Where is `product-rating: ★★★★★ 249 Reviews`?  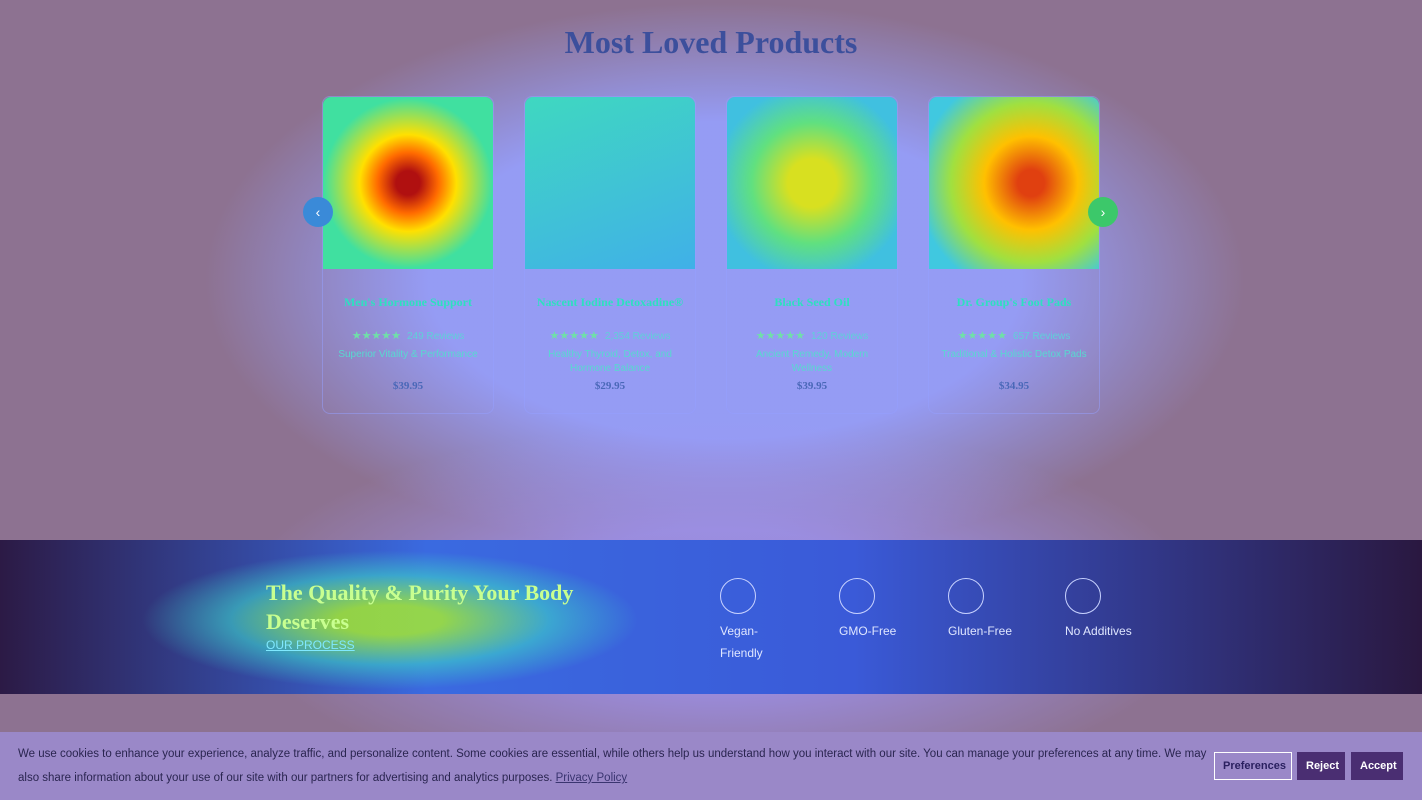
product-rating: ★★★★★ 249 Reviews is located at coordinates (408, 336).